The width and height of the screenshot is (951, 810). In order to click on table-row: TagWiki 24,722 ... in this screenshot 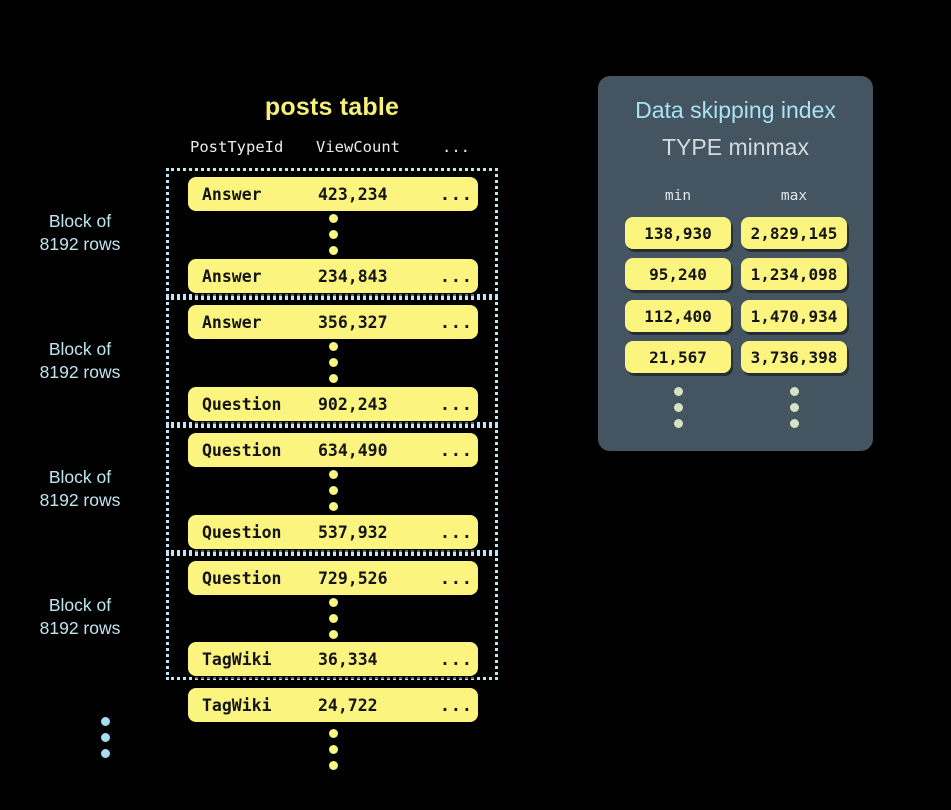, I will do `click(333, 705)`.